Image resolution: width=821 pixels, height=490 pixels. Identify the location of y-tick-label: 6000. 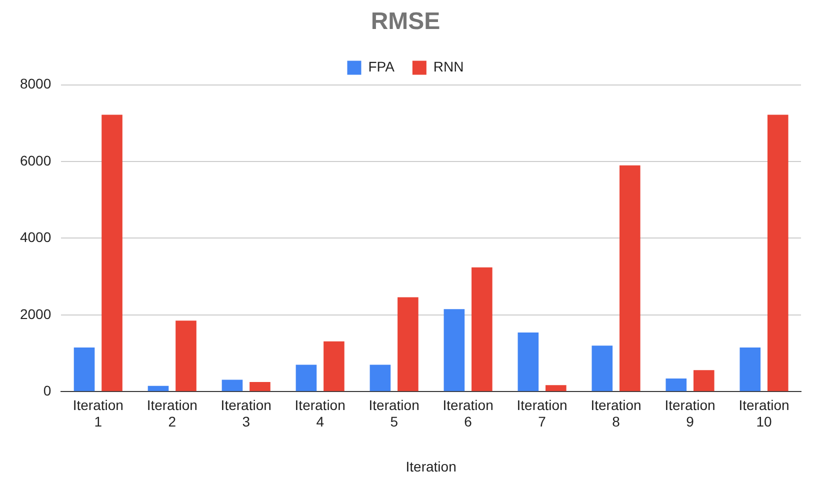
(36, 160).